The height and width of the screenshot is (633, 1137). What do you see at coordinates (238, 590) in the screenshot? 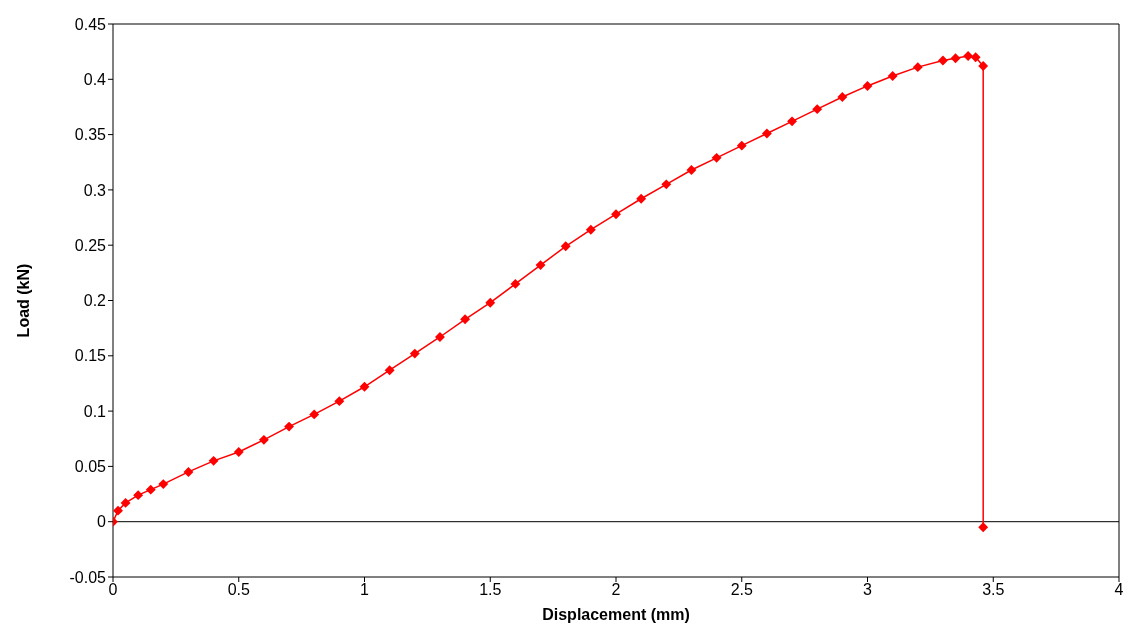
I see `x-tick-label: 0.5` at bounding box center [238, 590].